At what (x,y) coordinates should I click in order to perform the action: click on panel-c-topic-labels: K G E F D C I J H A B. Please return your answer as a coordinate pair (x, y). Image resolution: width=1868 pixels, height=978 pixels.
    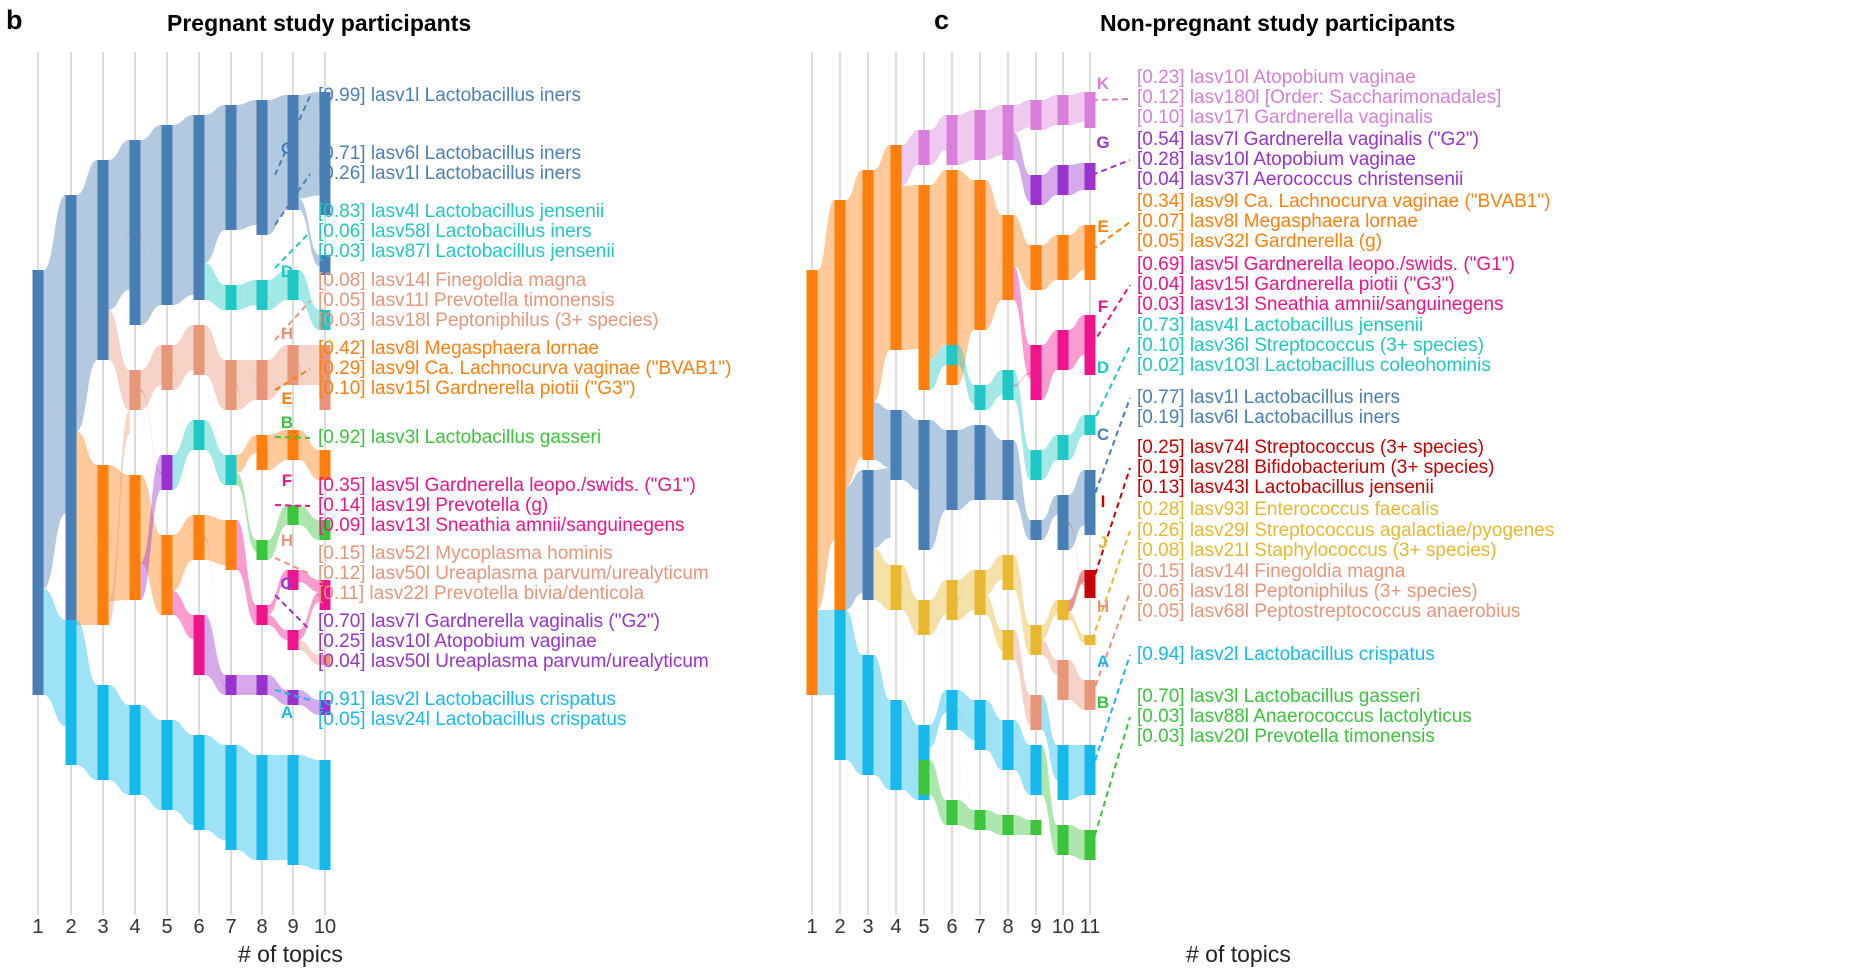
    Looking at the image, I should click on (1102, 393).